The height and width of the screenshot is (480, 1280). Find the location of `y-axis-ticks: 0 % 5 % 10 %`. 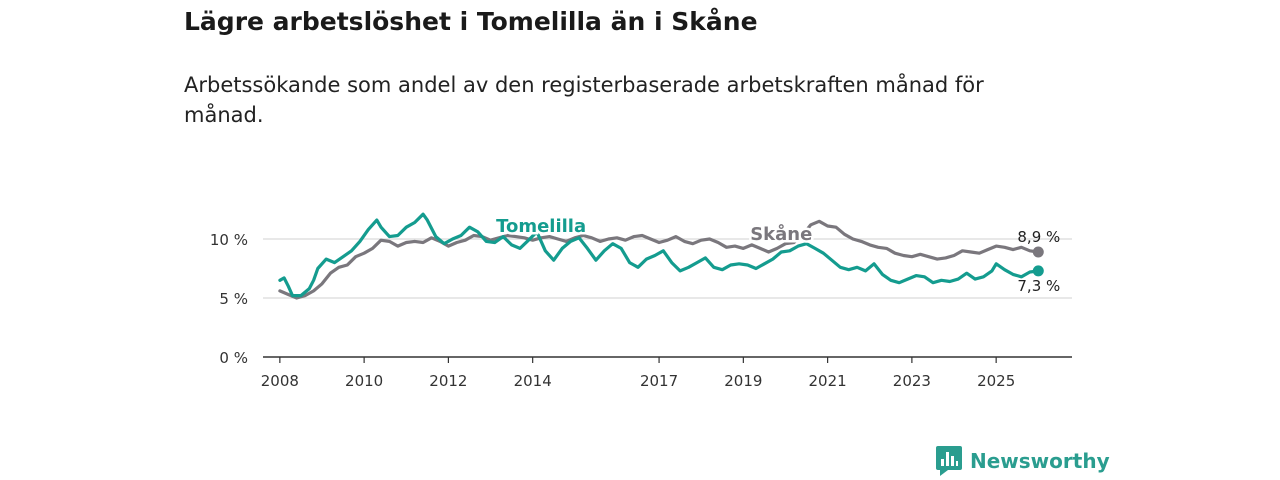

y-axis-ticks: 0 % 5 % 10 % is located at coordinates (229, 299).